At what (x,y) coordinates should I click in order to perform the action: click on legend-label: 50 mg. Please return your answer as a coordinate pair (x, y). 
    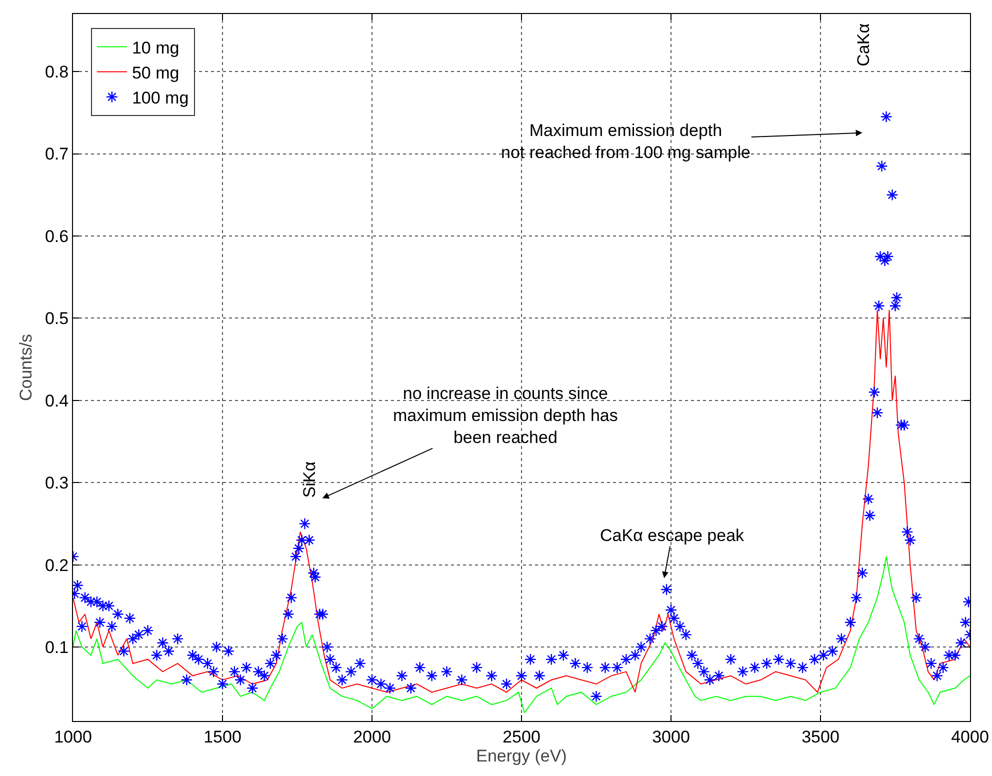
    Looking at the image, I should click on (156, 72).